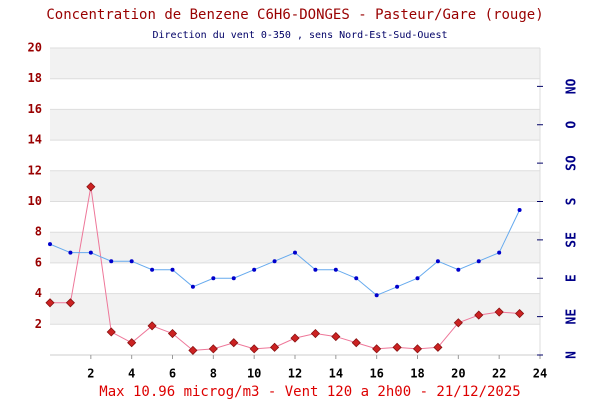 The width and height of the screenshot is (600, 400). Describe the element at coordinates (35, 109) in the screenshot. I see `y-tick-label: 16` at that location.